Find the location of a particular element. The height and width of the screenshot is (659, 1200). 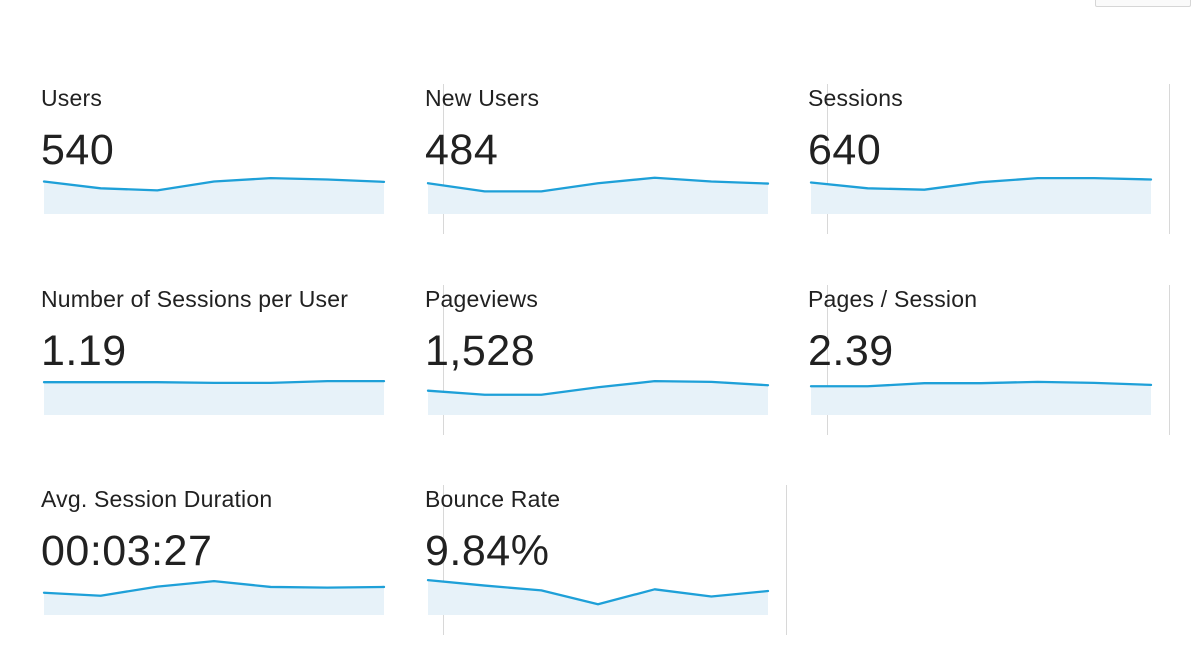

top-right-control is located at coordinates (1143, 3).